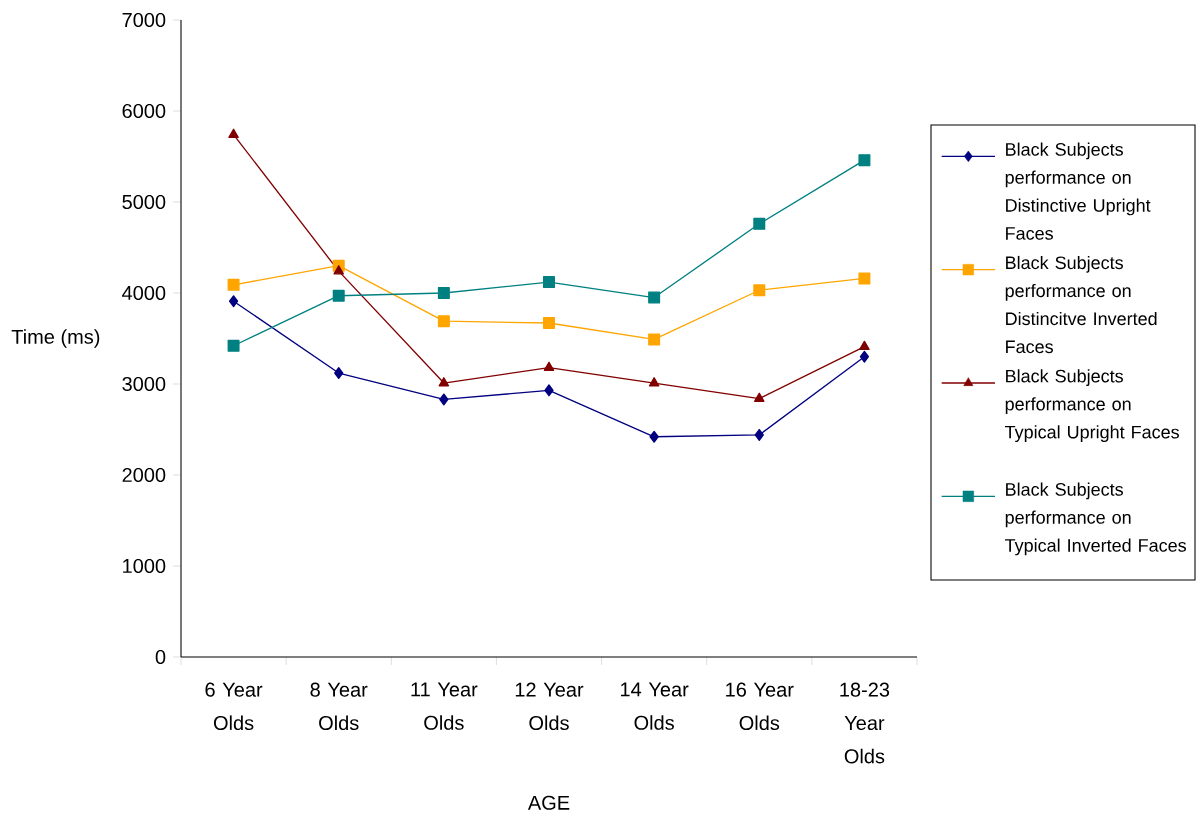 The width and height of the screenshot is (1200, 823). I want to click on y-tick-label: 5000, so click(144, 202).